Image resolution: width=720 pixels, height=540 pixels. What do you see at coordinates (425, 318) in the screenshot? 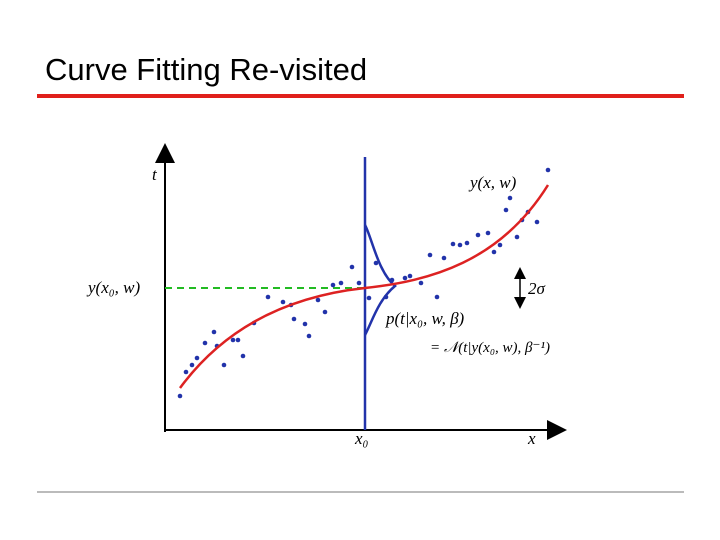
I see `density-label: p(t|x₀, w, β)` at bounding box center [425, 318].